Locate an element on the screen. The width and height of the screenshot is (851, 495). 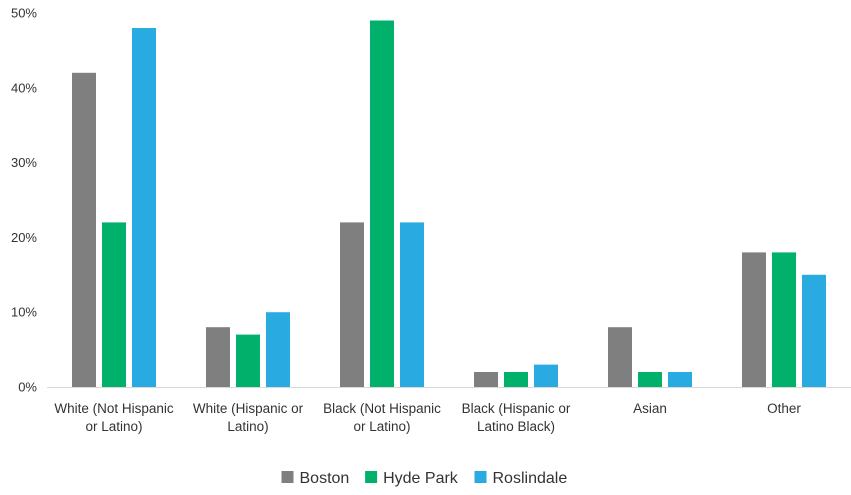
category-label: White (Not Hispanic is located at coordinates (114, 408).